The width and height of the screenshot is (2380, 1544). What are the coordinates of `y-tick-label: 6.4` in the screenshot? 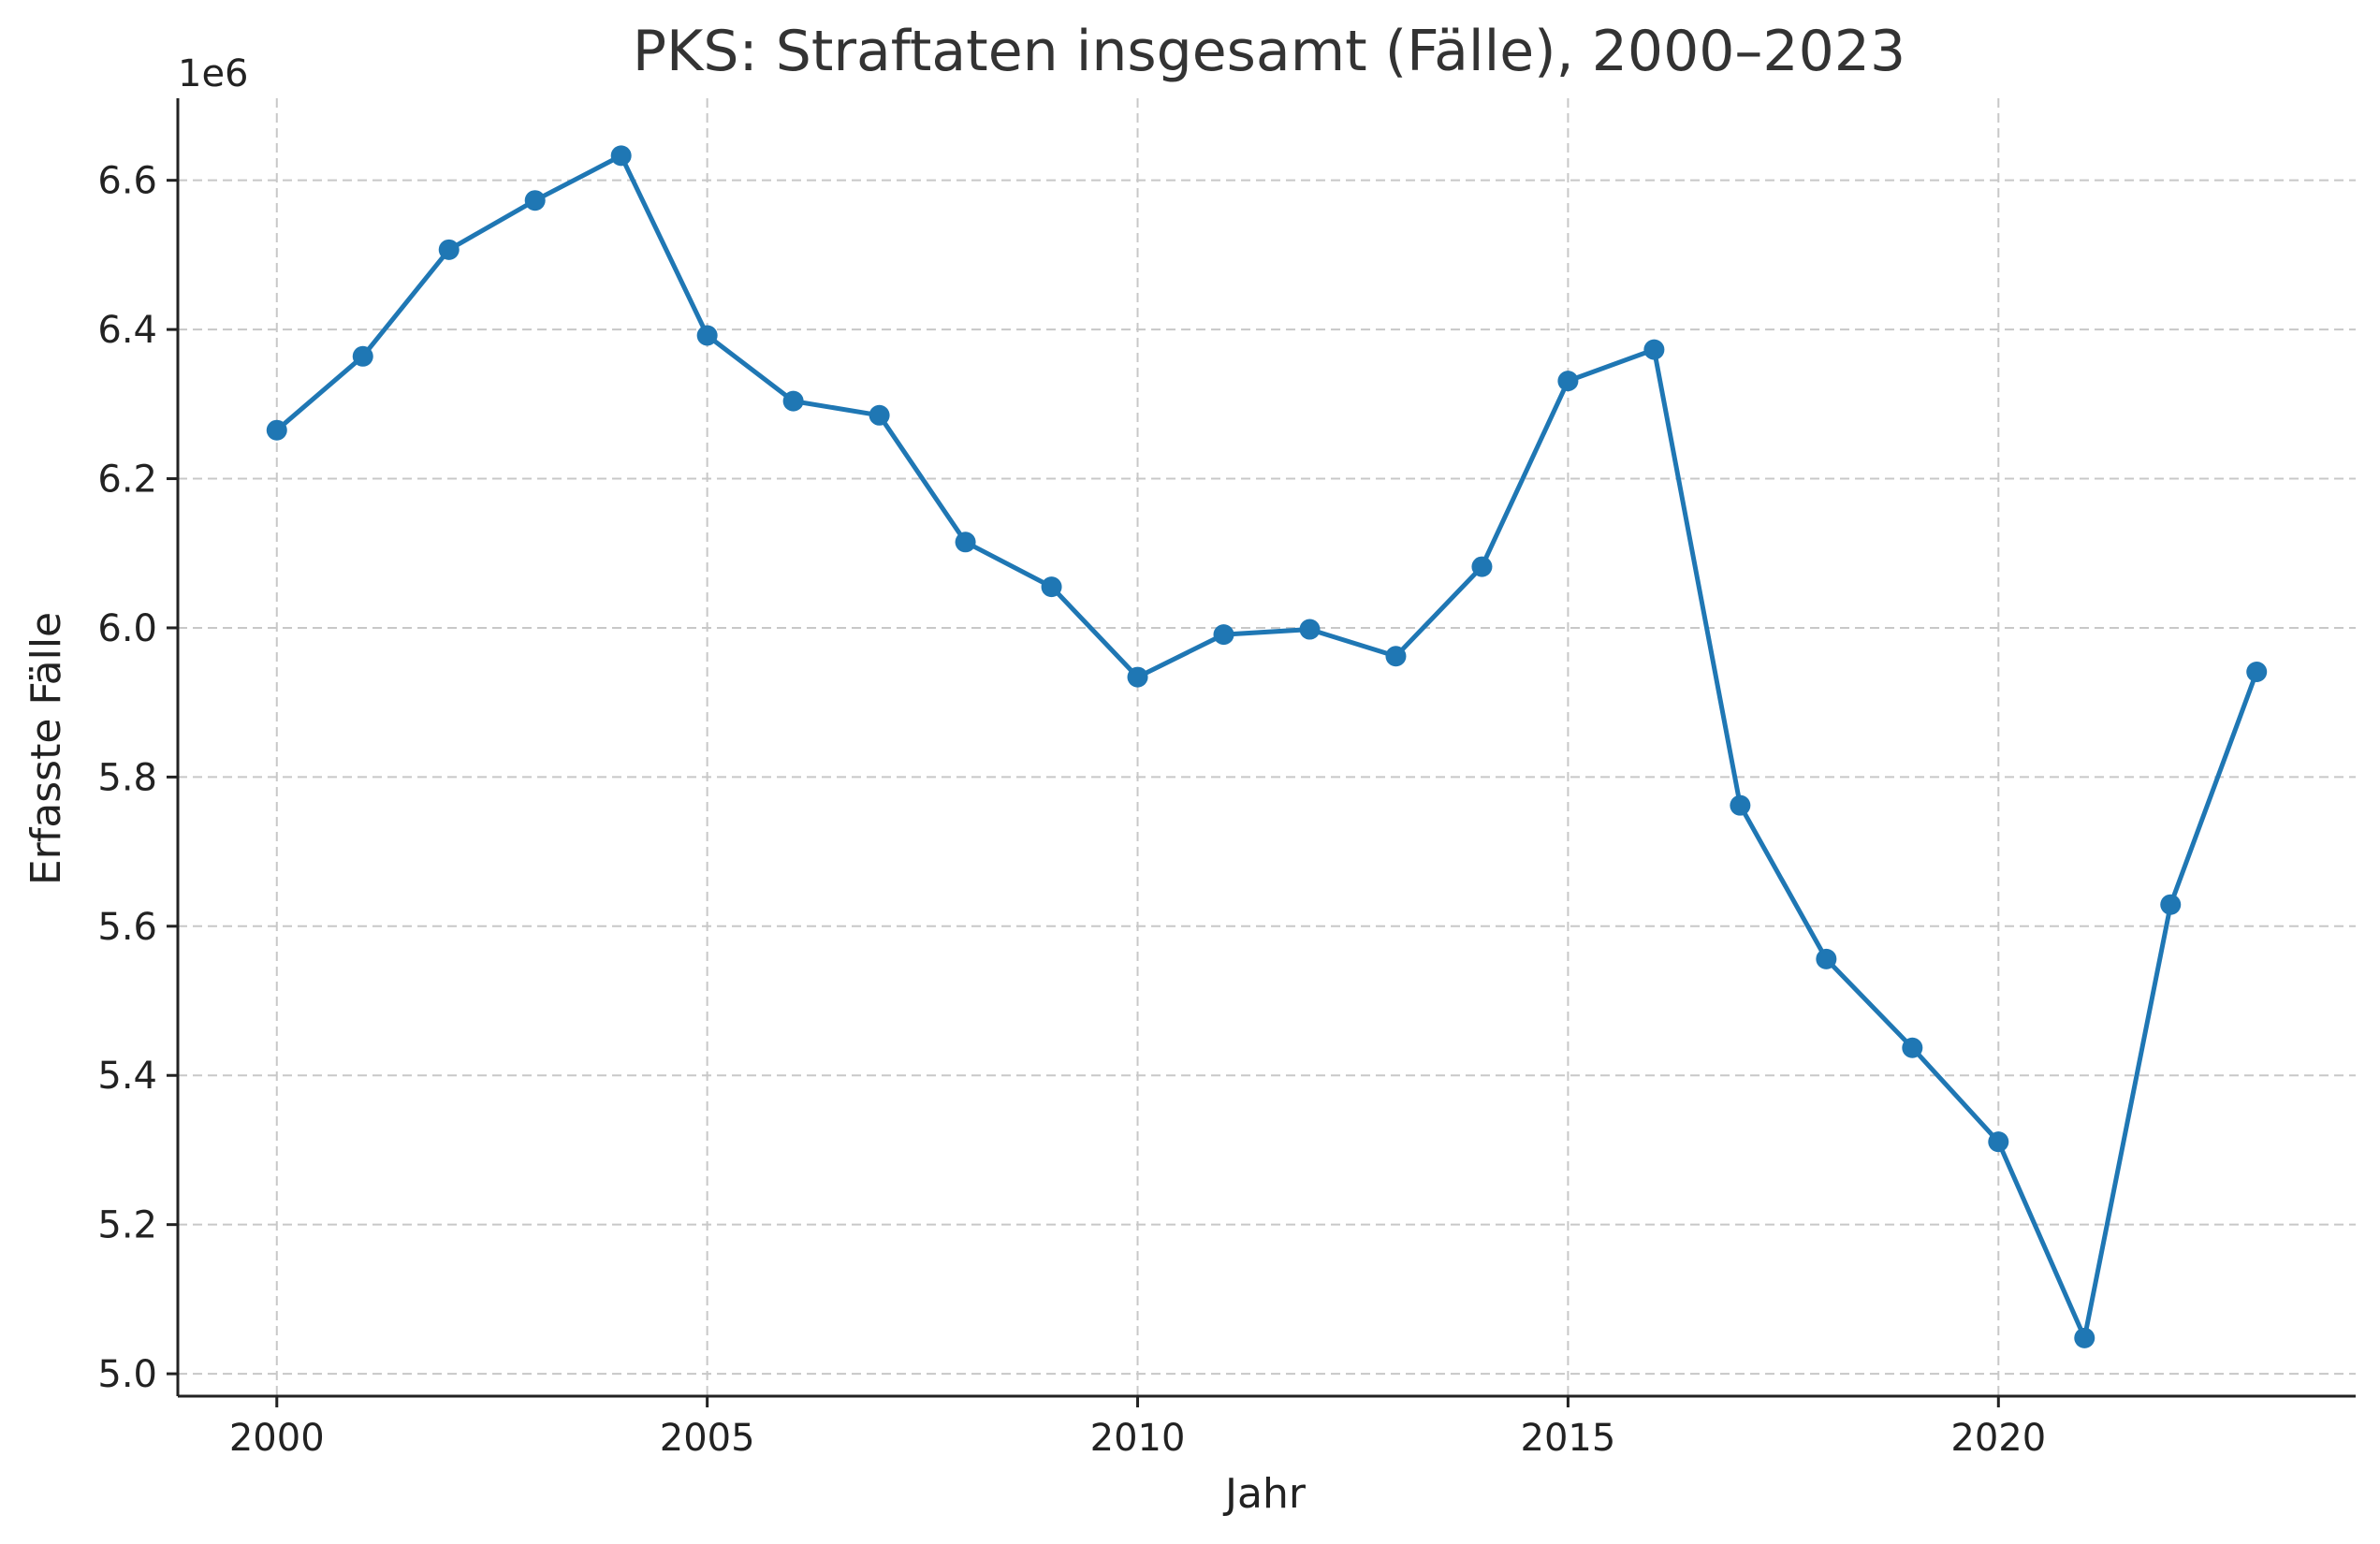 It's located at (127, 330).